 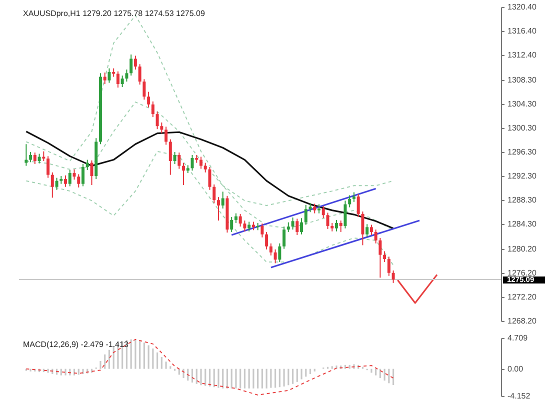 I want to click on y-tick-label: 1316.40, so click(x=522, y=31).